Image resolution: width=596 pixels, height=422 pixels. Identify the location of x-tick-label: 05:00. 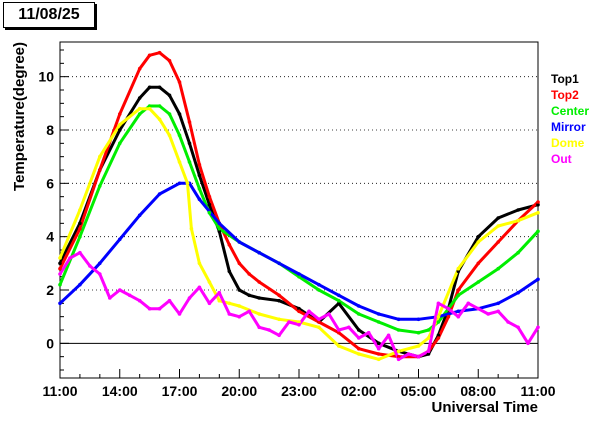
(419, 391).